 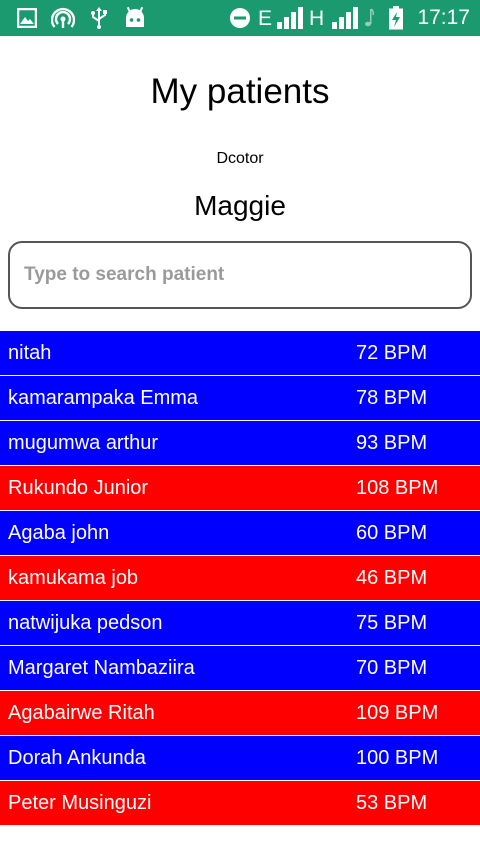 I want to click on battery-charging-icon, so click(x=396, y=18).